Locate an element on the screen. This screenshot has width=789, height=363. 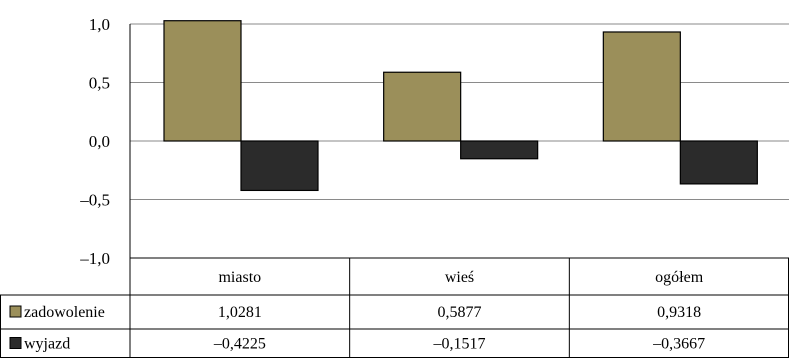
y-tick-label: 1,0 is located at coordinates (99, 24).